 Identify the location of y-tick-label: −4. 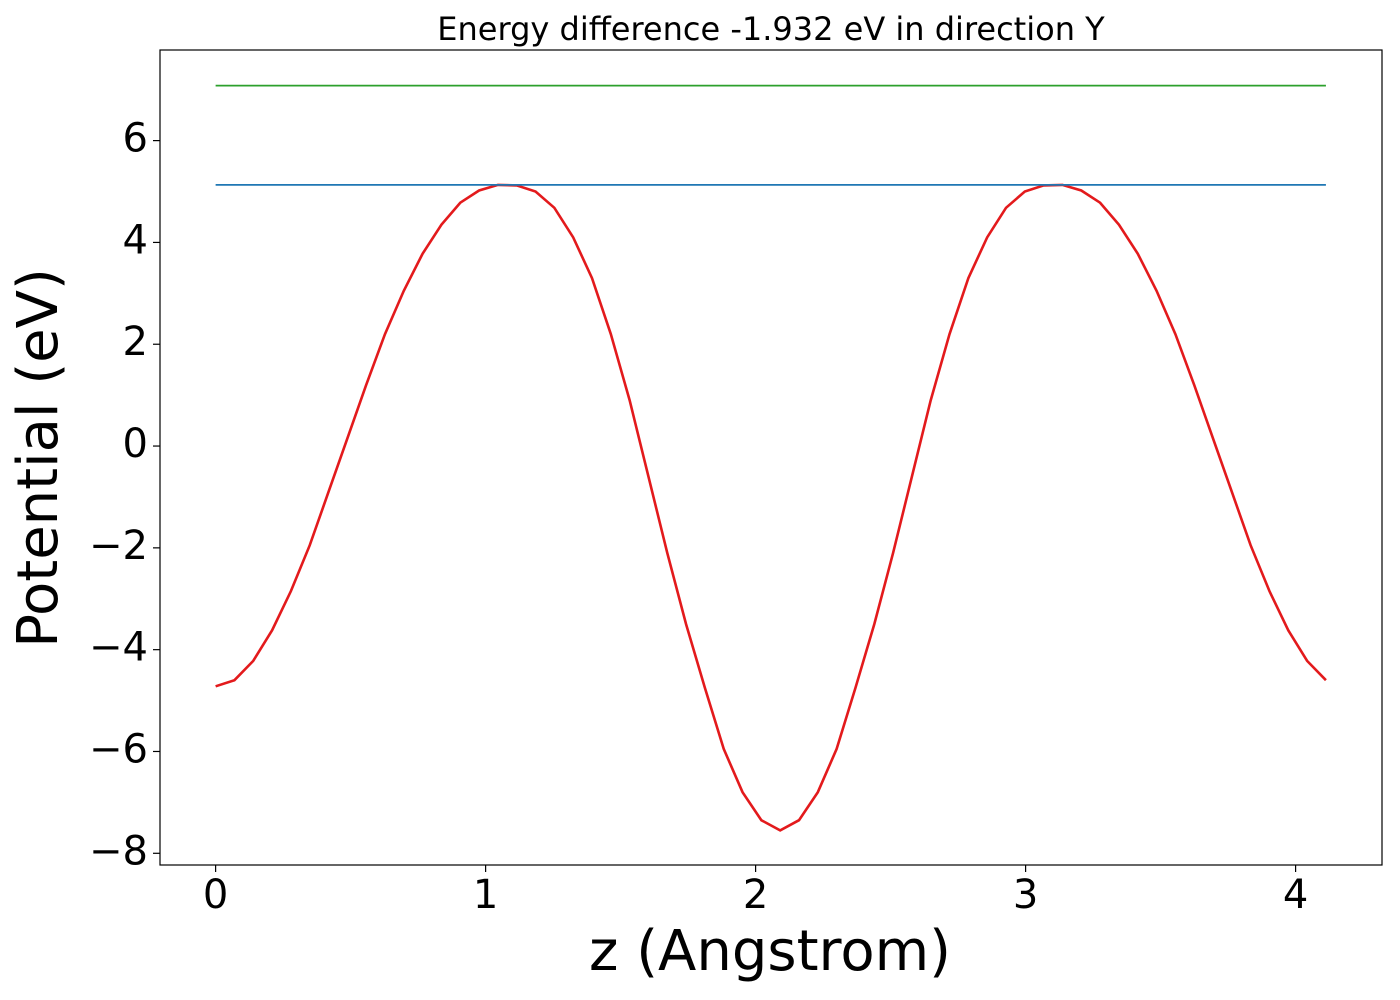
(118, 648).